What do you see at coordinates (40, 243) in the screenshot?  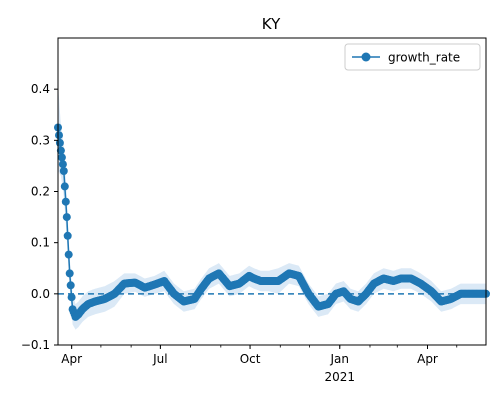 I see `y-tick-label: 0.1` at bounding box center [40, 243].